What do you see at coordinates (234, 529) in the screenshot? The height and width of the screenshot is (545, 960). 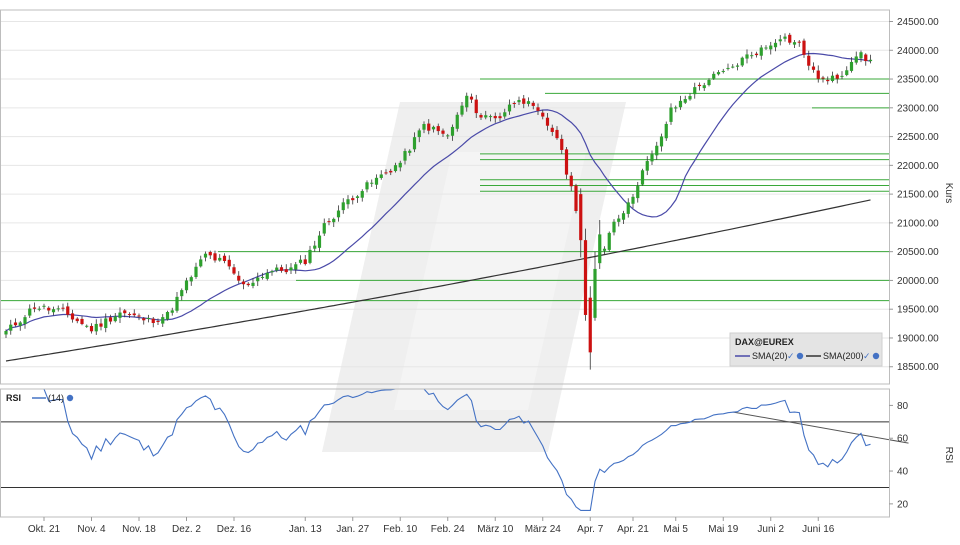 I see `x-tick-label: Dez. 16` at bounding box center [234, 529].